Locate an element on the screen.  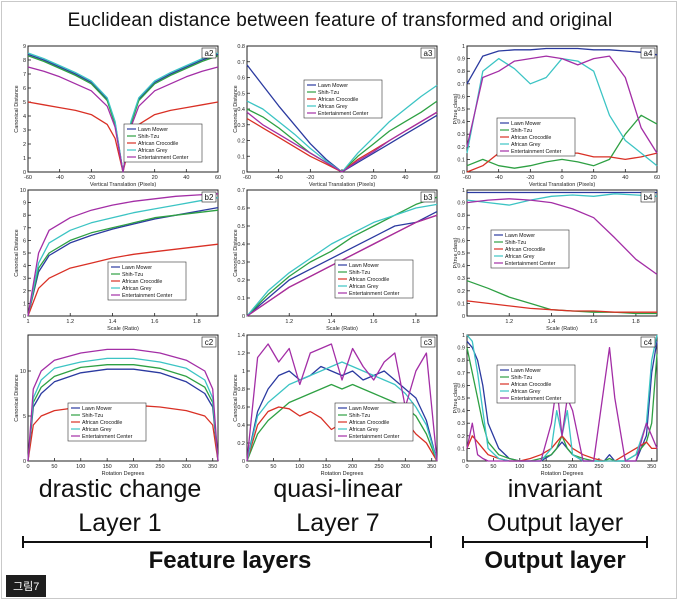
x-tick-label: 1 is located at coordinates (27, 322).